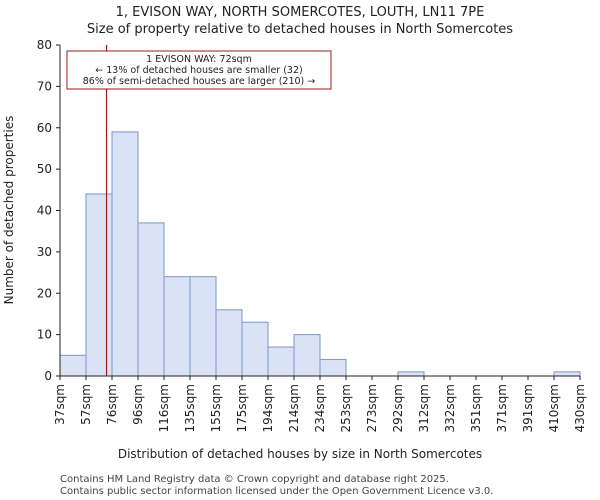 The height and width of the screenshot is (500, 600). Describe the element at coordinates (398, 408) in the screenshot. I see `x-tick-label-292sqm: 292sqm` at that location.